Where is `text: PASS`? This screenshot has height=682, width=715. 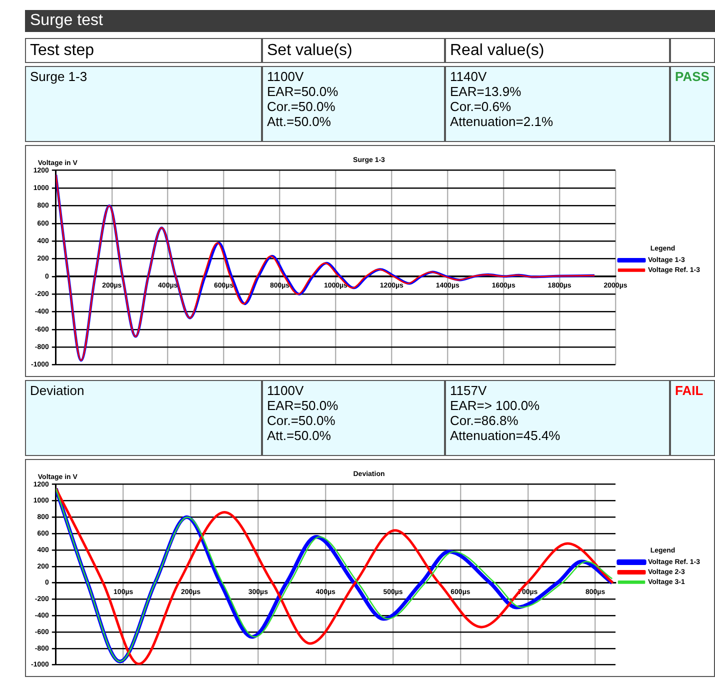
text: PASS is located at coordinates (692, 104).